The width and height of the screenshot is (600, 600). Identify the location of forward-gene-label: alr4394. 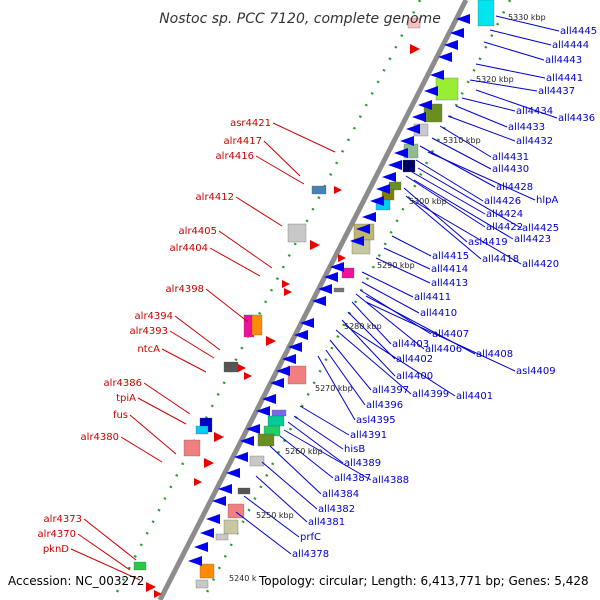
(154, 316).